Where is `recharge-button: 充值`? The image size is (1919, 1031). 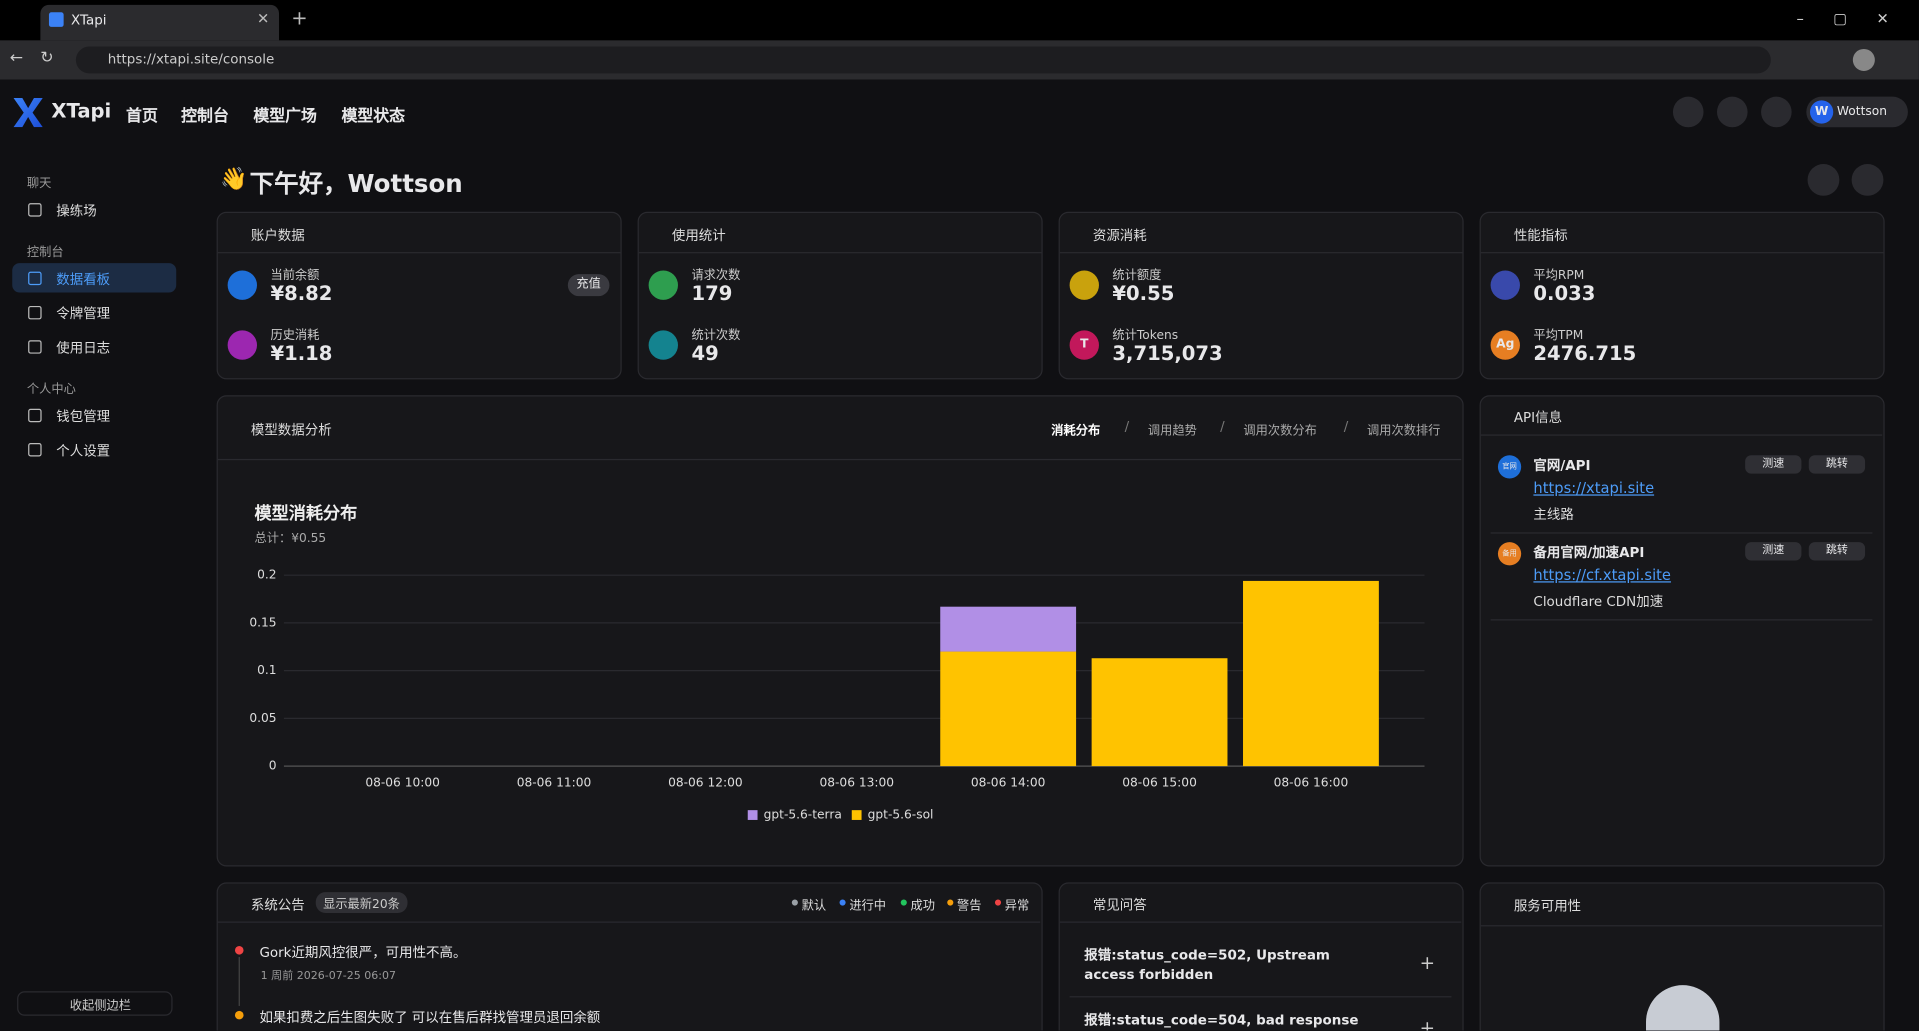 recharge-button: 充值 is located at coordinates (588, 285).